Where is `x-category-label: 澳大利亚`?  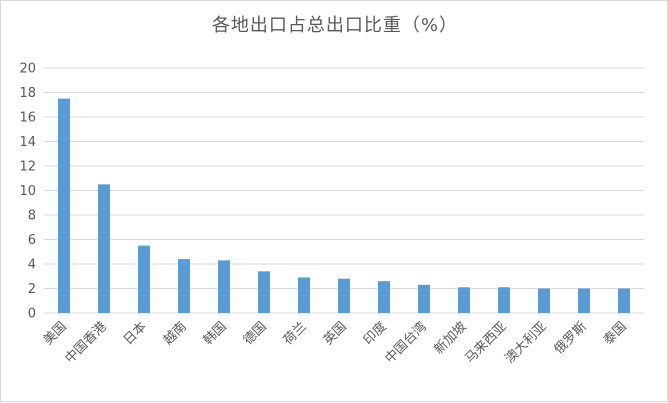 x-category-label: 澳大利亚 is located at coordinates (526, 343).